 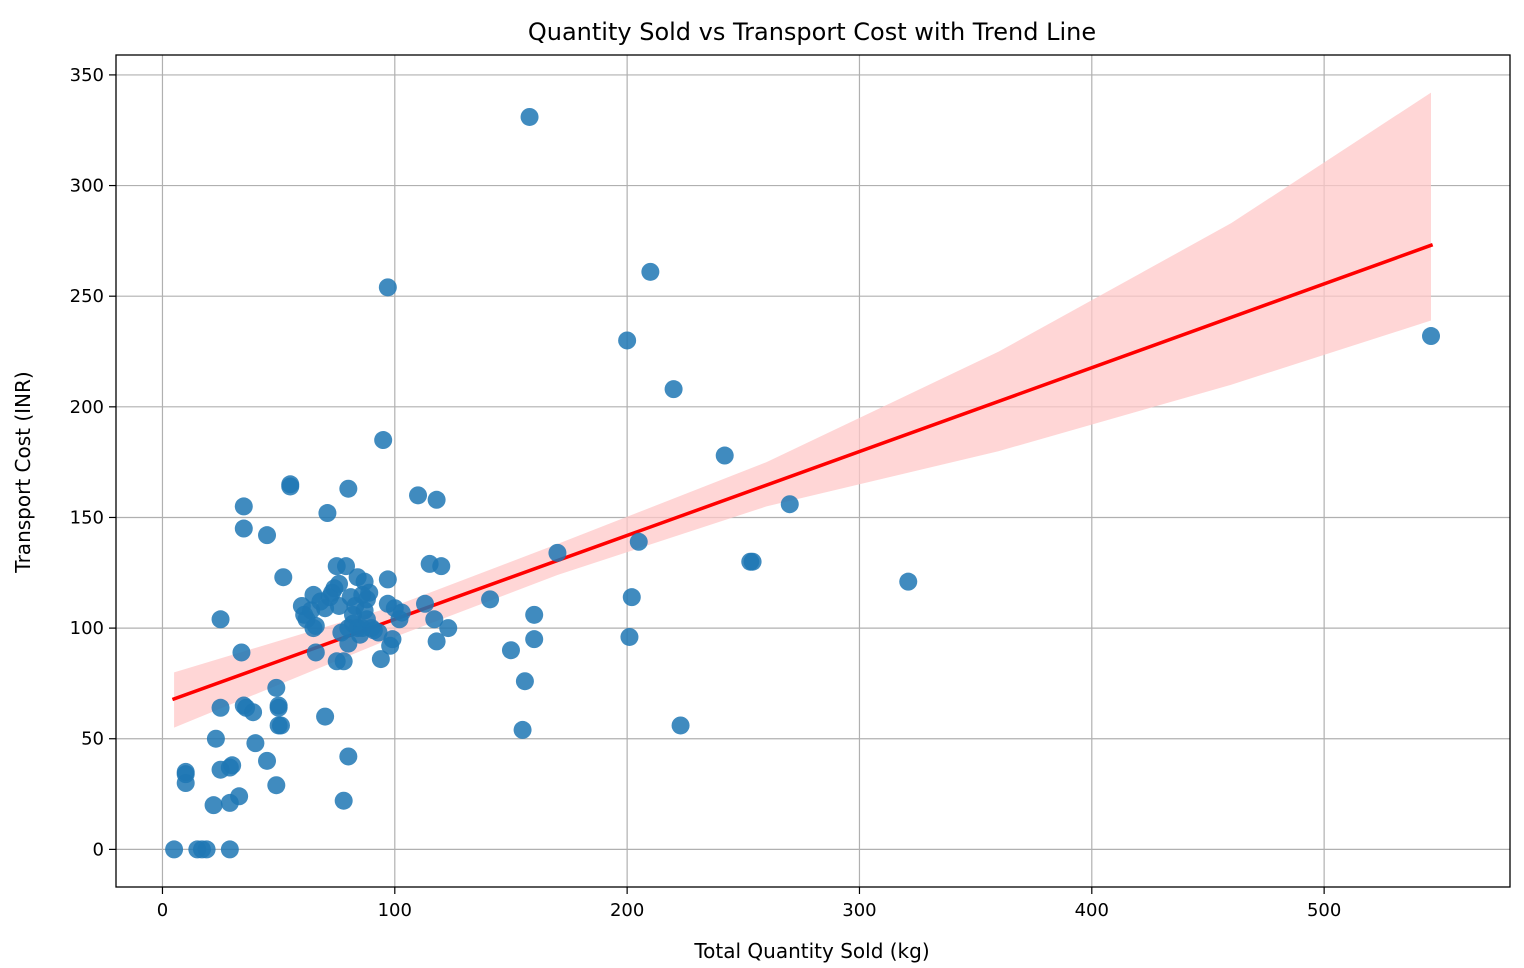 What do you see at coordinates (87, 517) in the screenshot?
I see `y-tick-label: 150` at bounding box center [87, 517].